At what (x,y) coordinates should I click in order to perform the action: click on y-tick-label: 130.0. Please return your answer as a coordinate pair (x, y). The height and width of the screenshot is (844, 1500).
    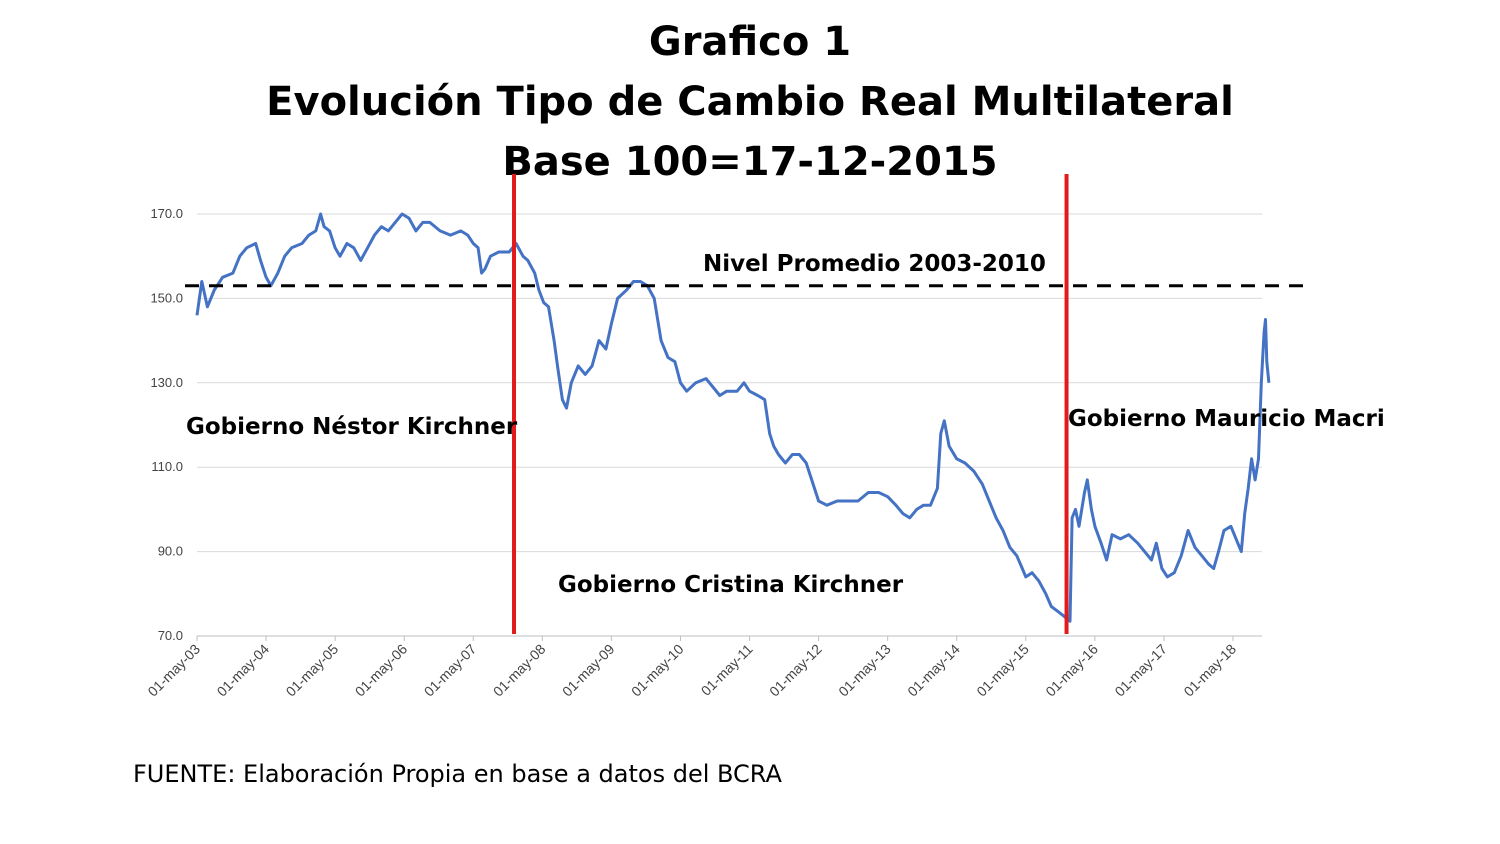
    Looking at the image, I should click on (166, 382).